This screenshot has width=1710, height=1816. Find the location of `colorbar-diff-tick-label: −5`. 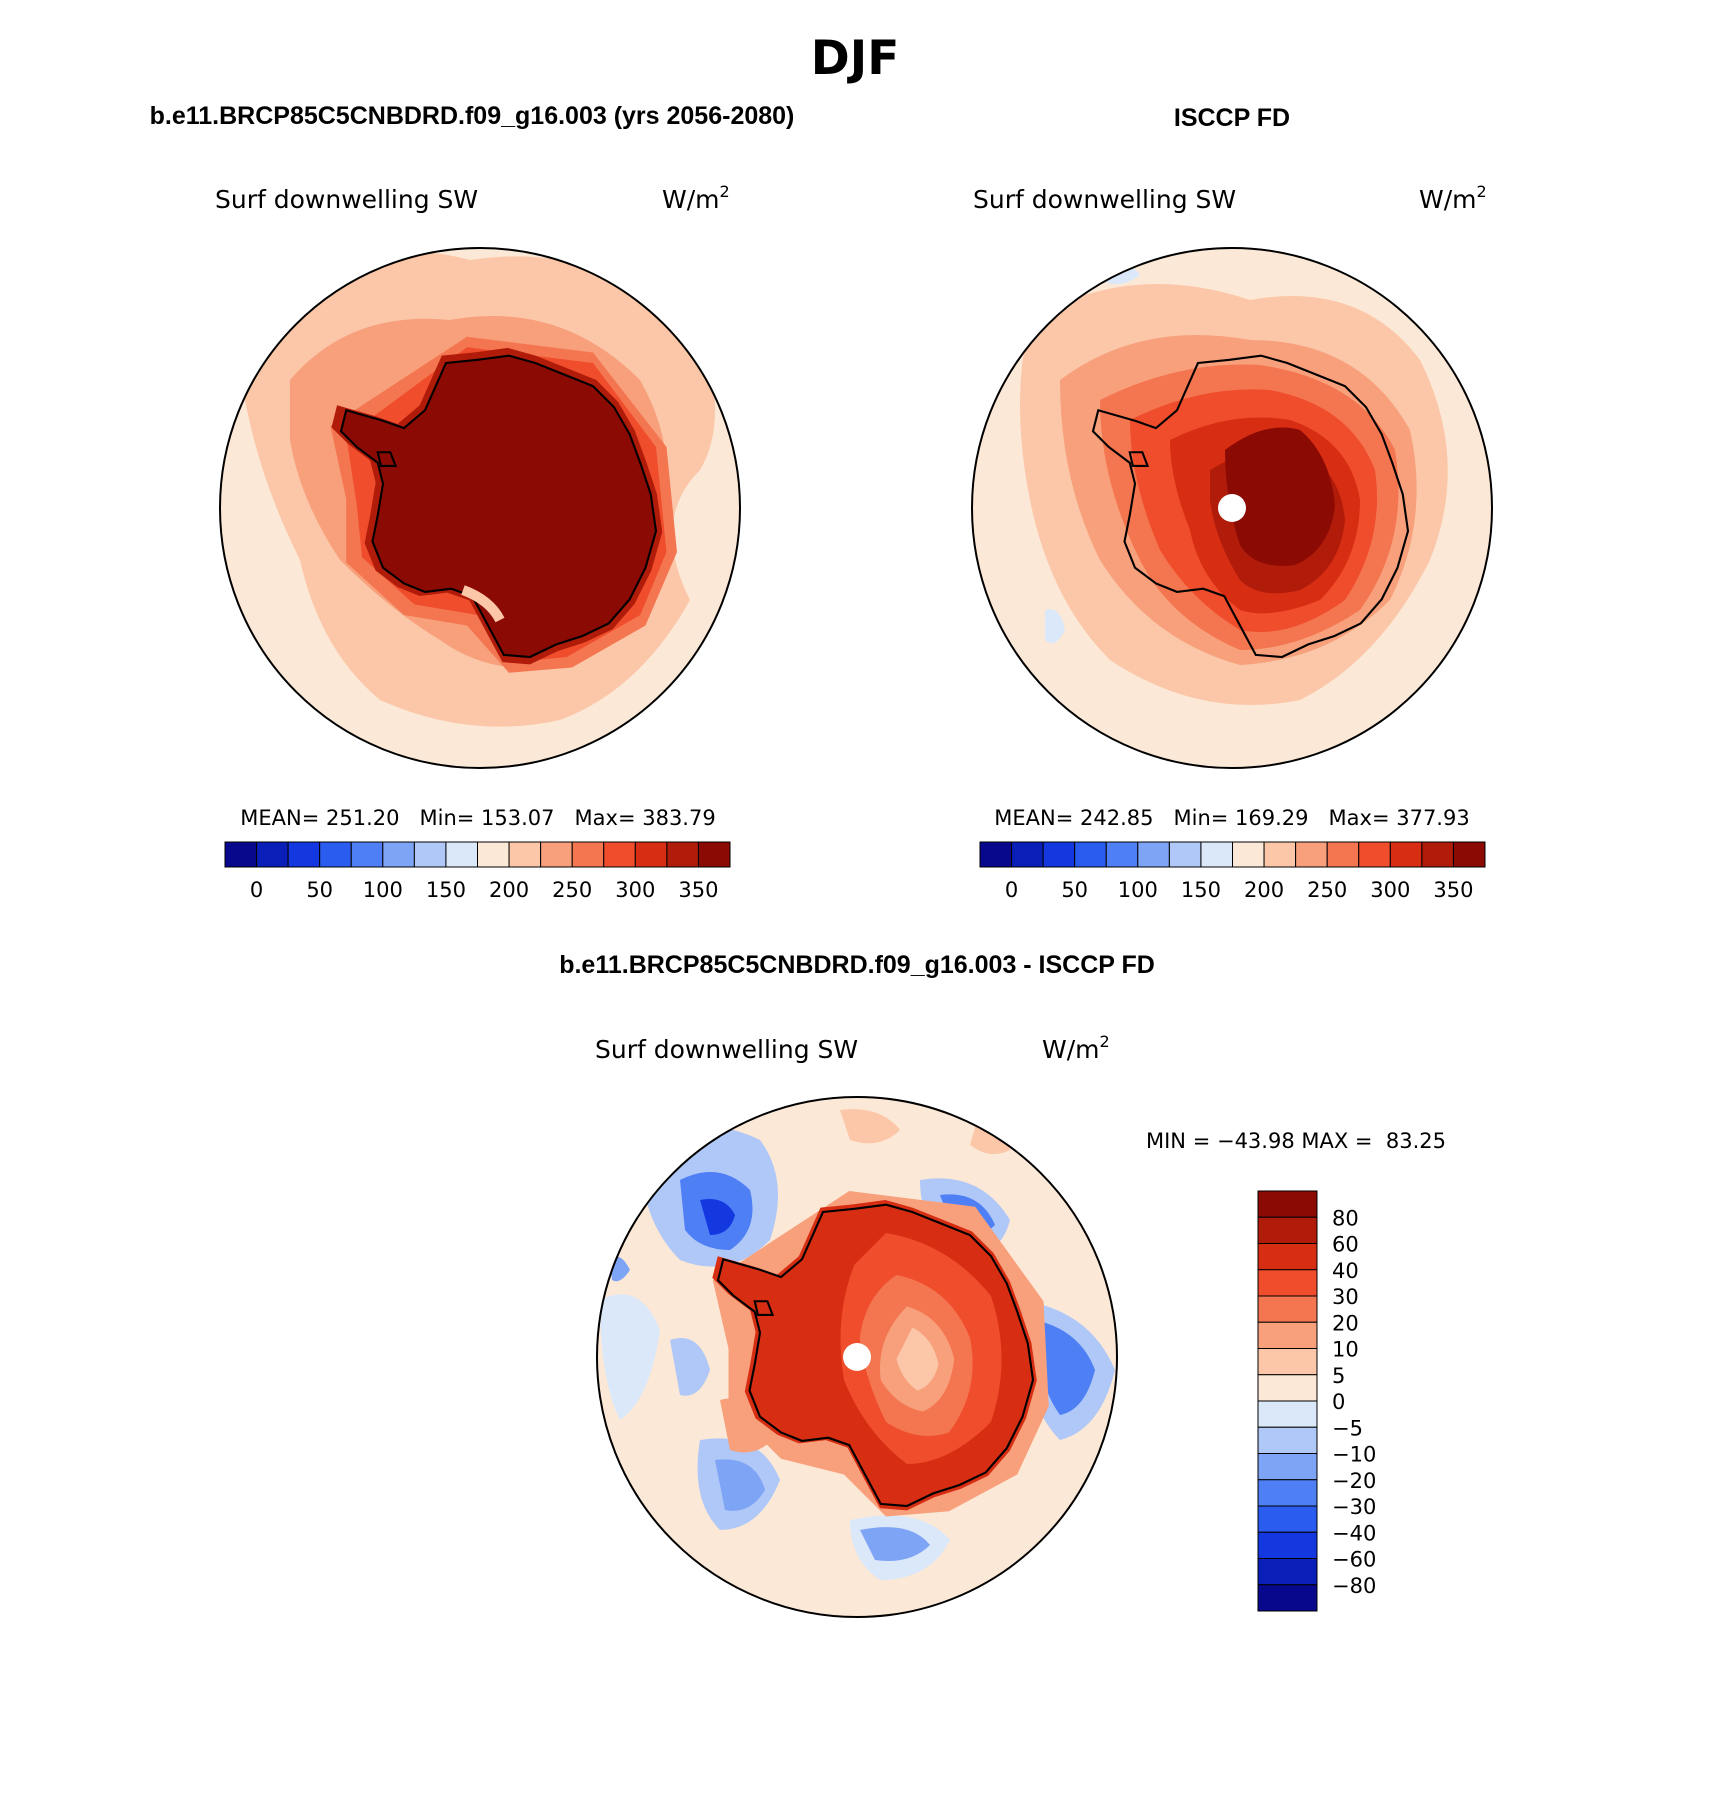

colorbar-diff-tick-label: −5 is located at coordinates (1347, 1428).